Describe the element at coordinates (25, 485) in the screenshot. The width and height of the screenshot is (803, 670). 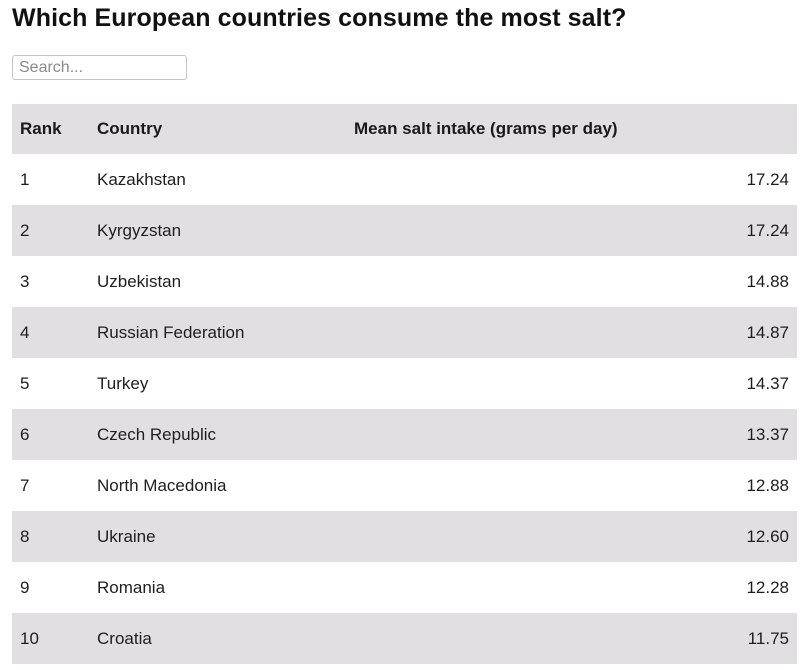
I see `cell-rank: 7` at that location.